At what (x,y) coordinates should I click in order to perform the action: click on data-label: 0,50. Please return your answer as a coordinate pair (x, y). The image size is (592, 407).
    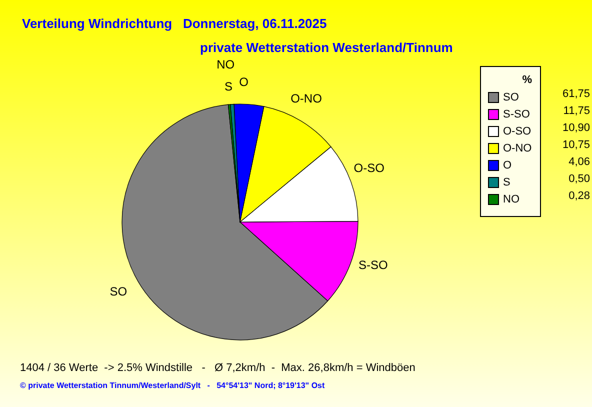
    Looking at the image, I should click on (579, 179).